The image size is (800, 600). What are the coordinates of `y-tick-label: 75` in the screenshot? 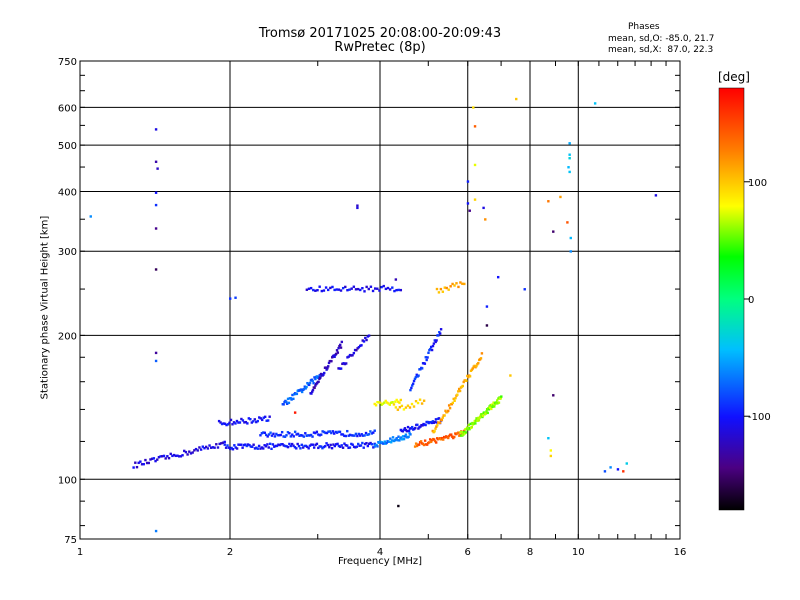 It's located at (70, 540).